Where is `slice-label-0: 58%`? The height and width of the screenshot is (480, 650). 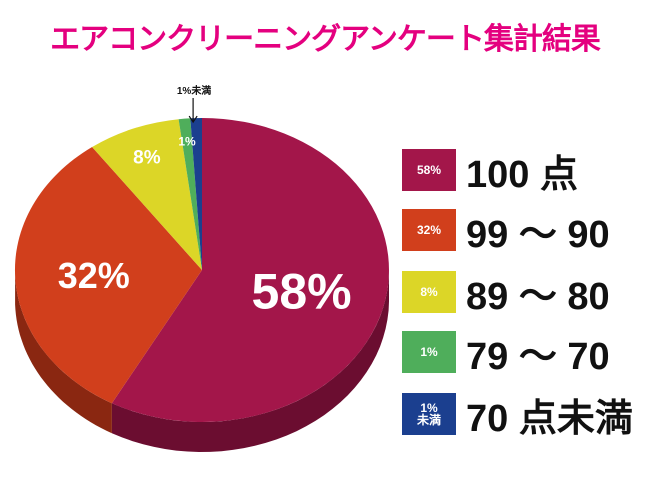
slice-label-0: 58% is located at coordinates (302, 291).